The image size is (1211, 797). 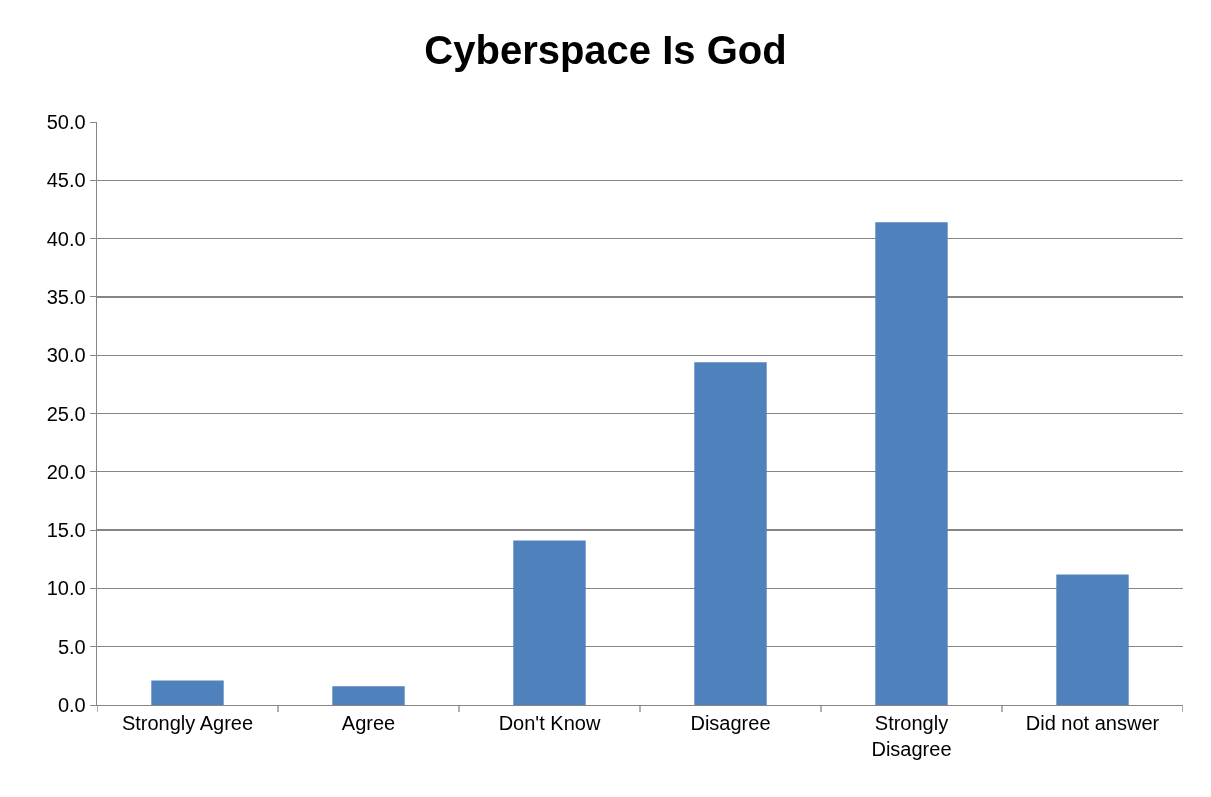 What do you see at coordinates (66, 122) in the screenshot?
I see `y-tick-label: 50.0` at bounding box center [66, 122].